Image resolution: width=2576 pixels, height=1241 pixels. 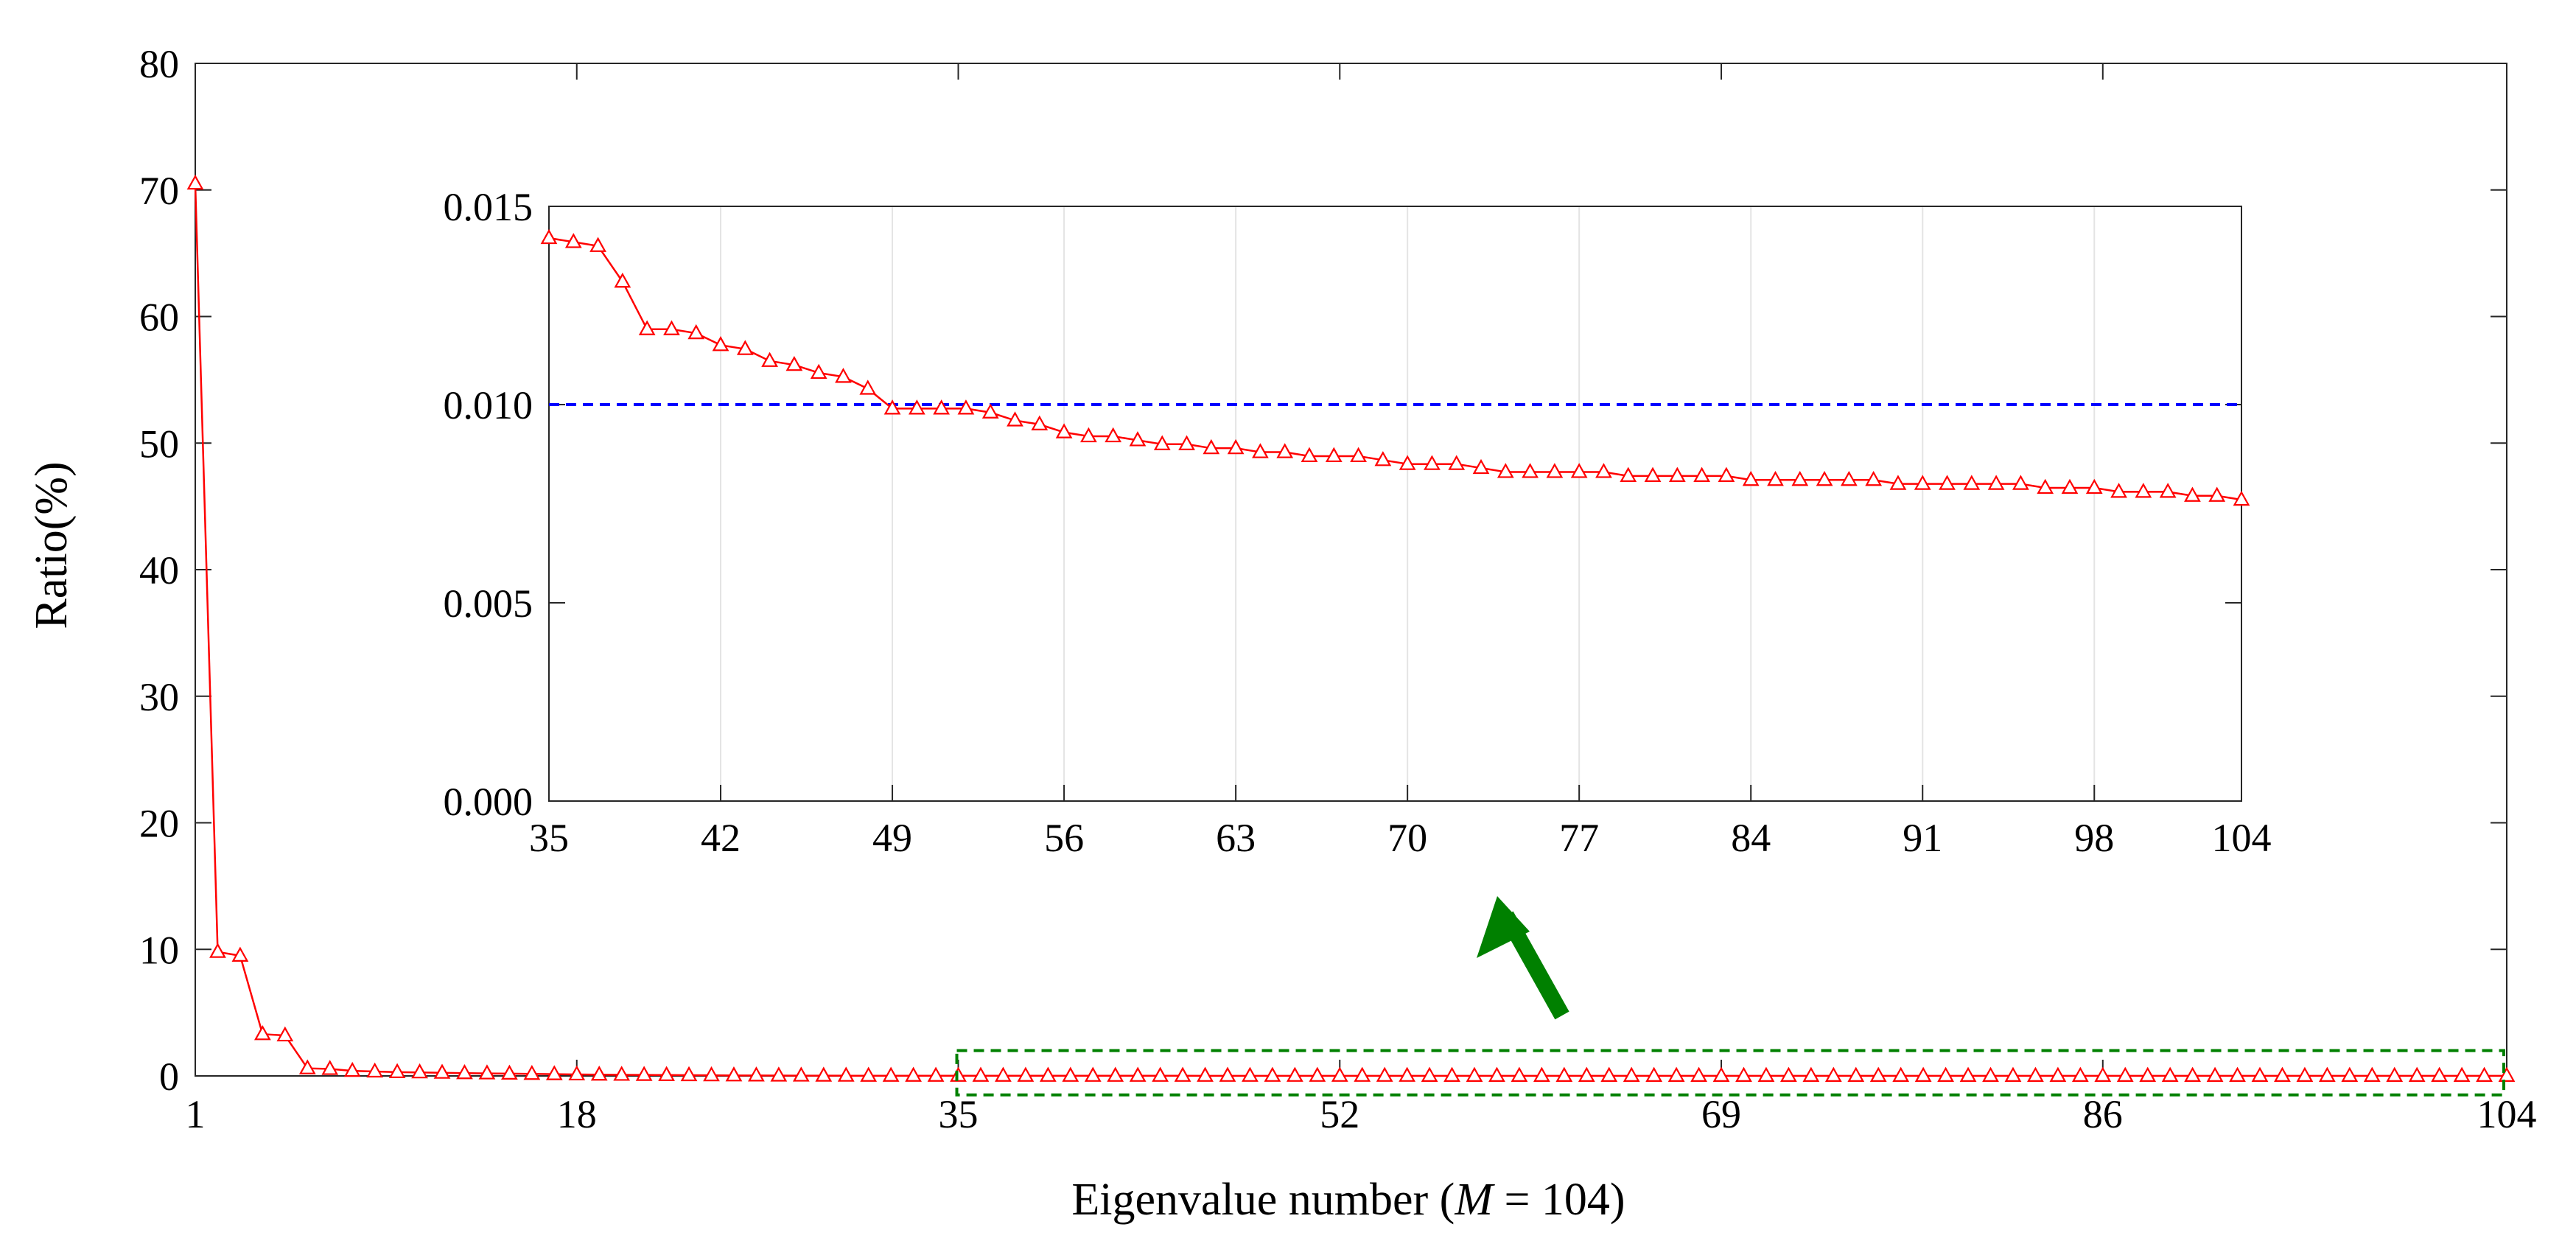 I want to click on inset-y-tick-label: 0.015, so click(x=488, y=207).